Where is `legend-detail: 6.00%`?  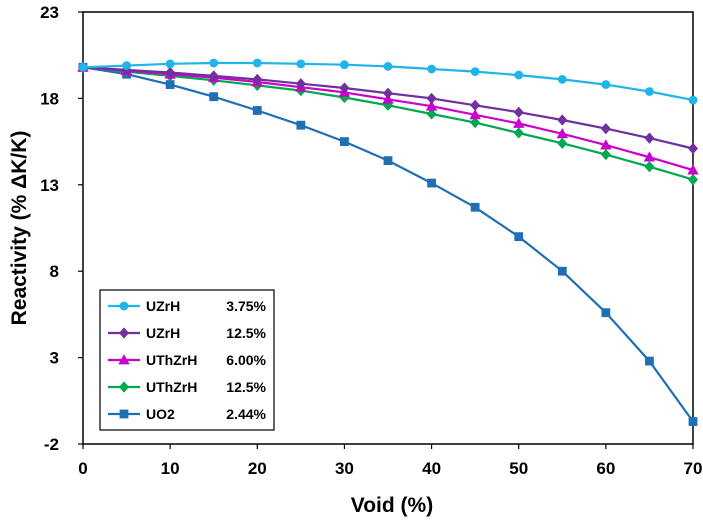 legend-detail: 6.00% is located at coordinates (246, 360).